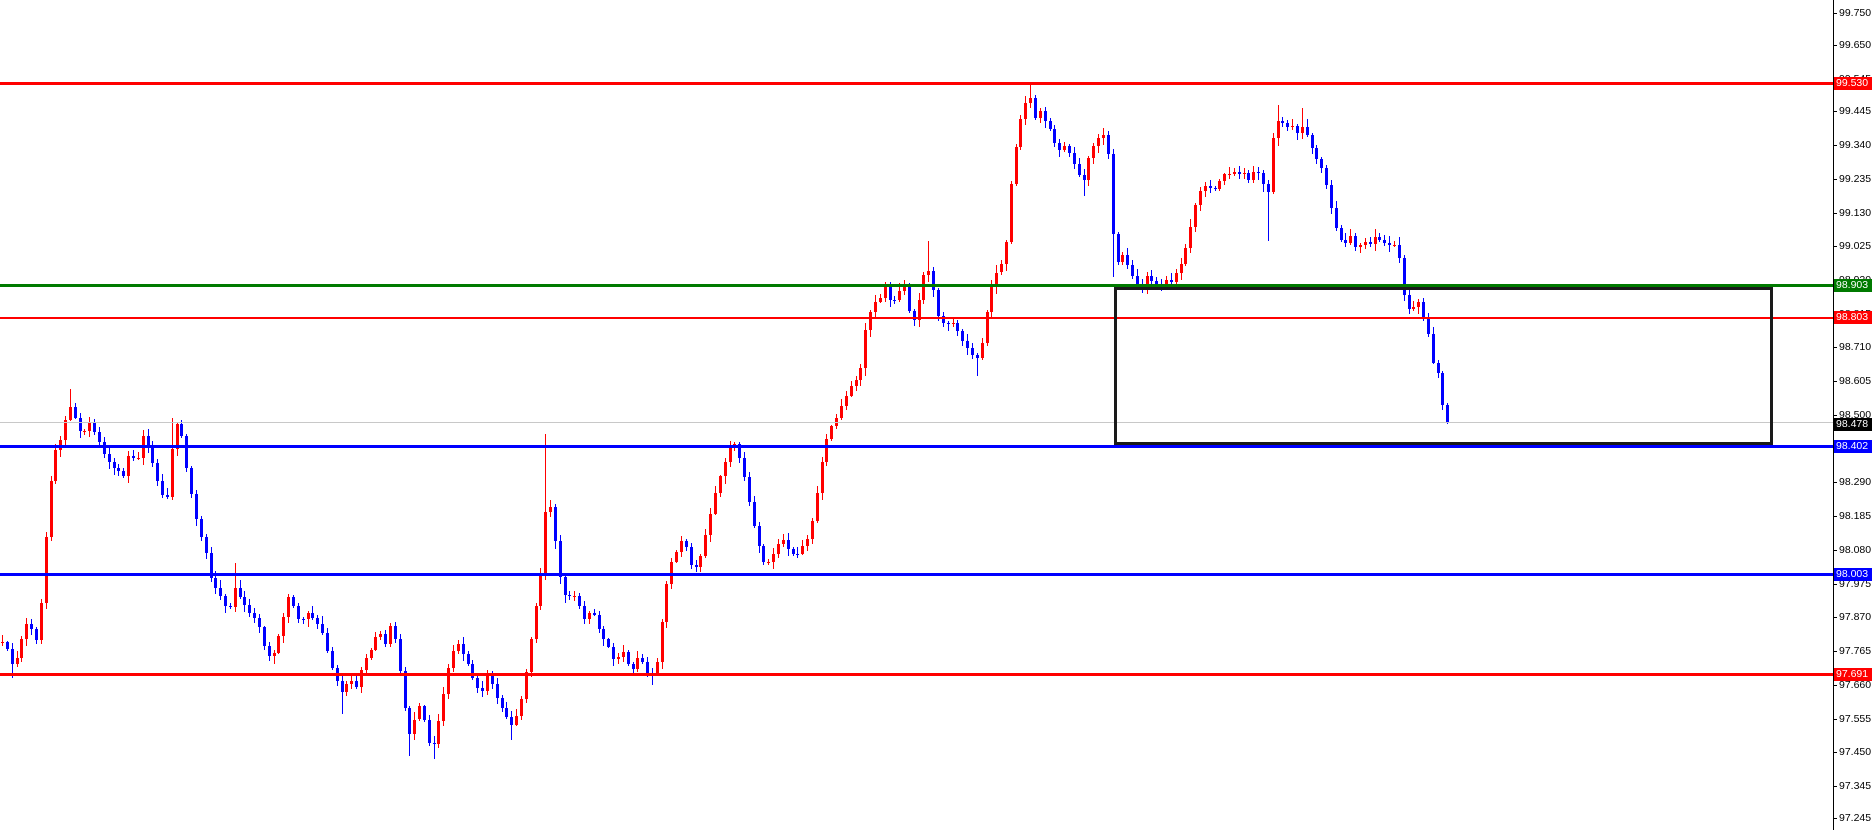  What do you see at coordinates (916, 285) in the screenshot?
I see `horizontal-line-98.903` at bounding box center [916, 285].